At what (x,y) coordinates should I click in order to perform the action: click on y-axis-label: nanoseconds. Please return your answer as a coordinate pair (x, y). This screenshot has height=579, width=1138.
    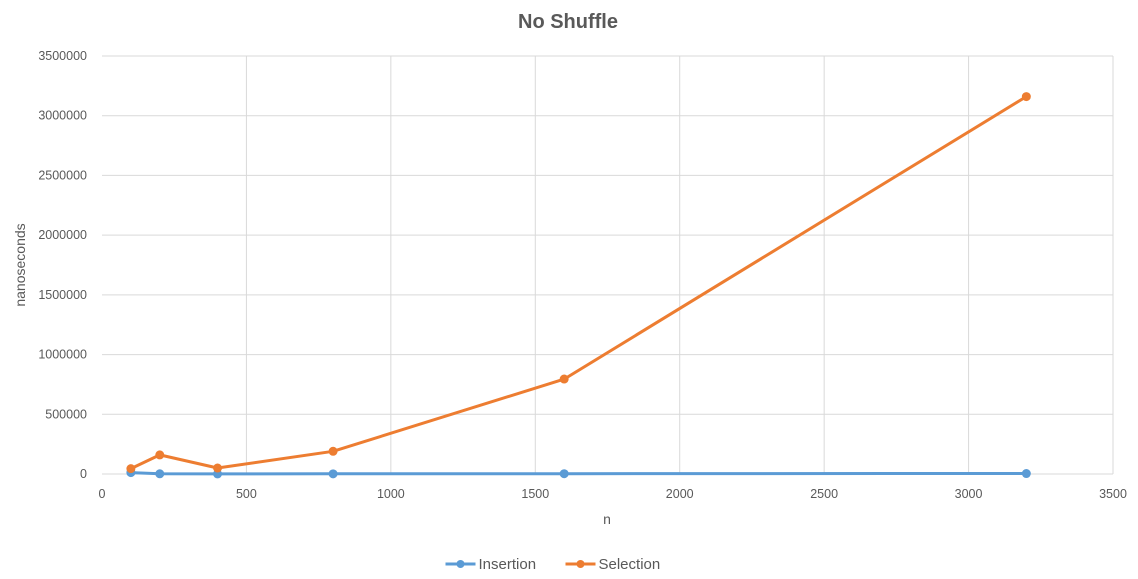
    Looking at the image, I should click on (20, 264).